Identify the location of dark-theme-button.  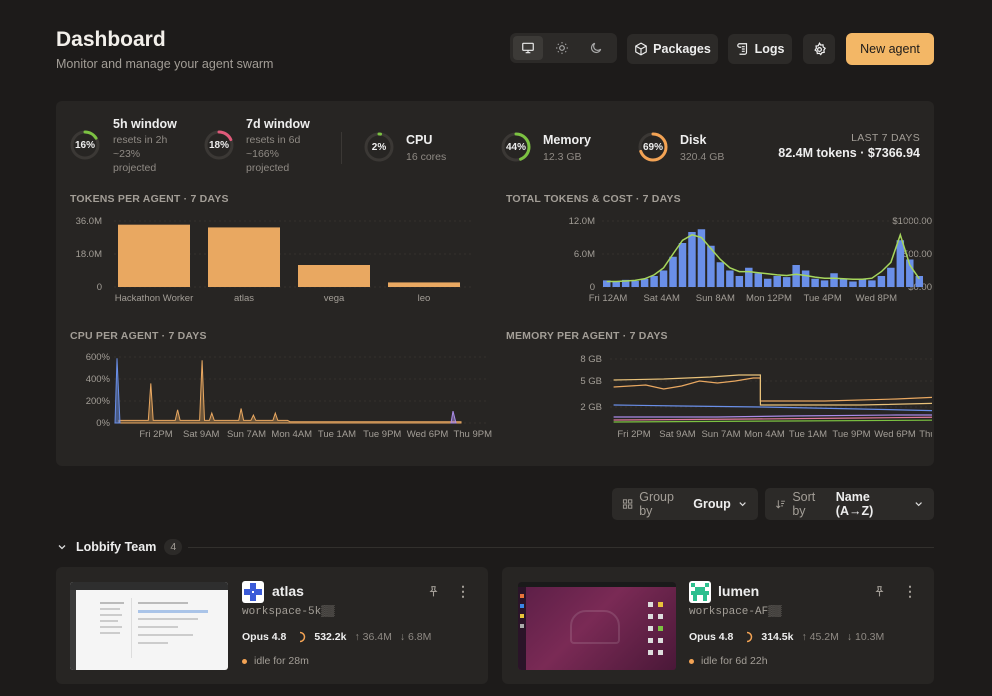
(596, 48).